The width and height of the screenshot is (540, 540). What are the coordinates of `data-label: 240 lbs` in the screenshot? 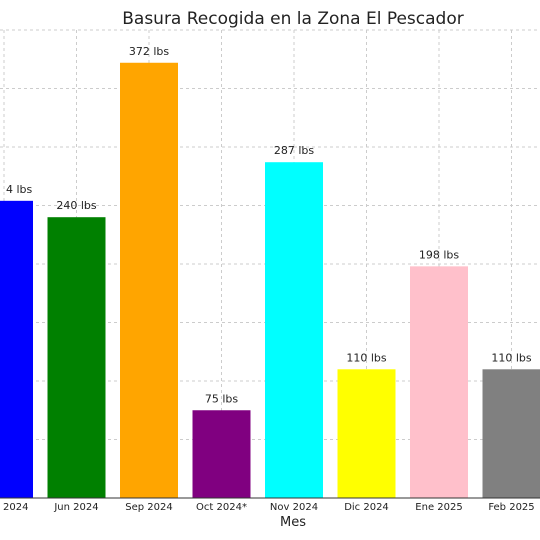 It's located at (76, 205).